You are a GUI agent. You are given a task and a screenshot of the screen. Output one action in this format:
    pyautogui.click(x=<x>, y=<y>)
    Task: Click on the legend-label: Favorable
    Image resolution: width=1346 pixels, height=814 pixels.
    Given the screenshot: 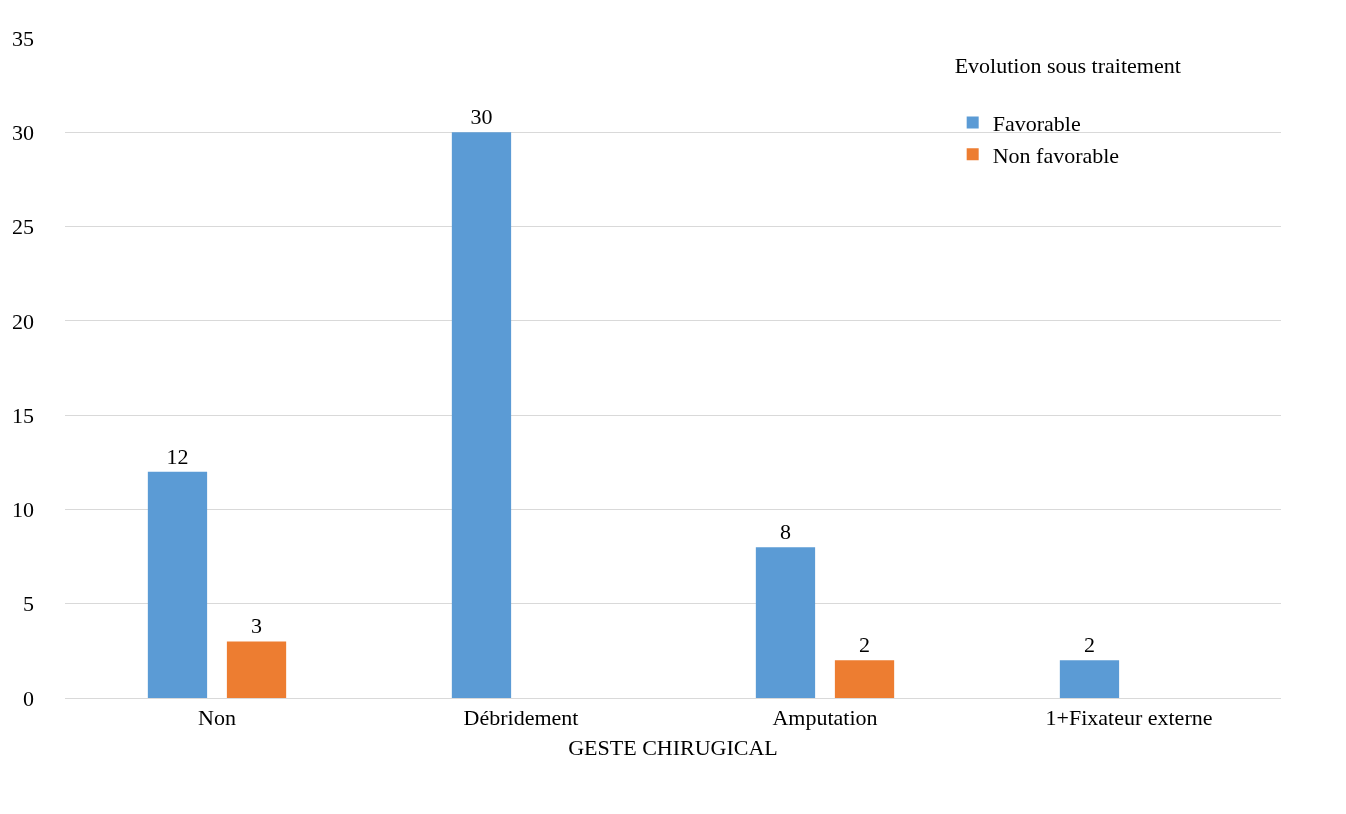 What is the action you would take?
    pyautogui.click(x=1036, y=124)
    